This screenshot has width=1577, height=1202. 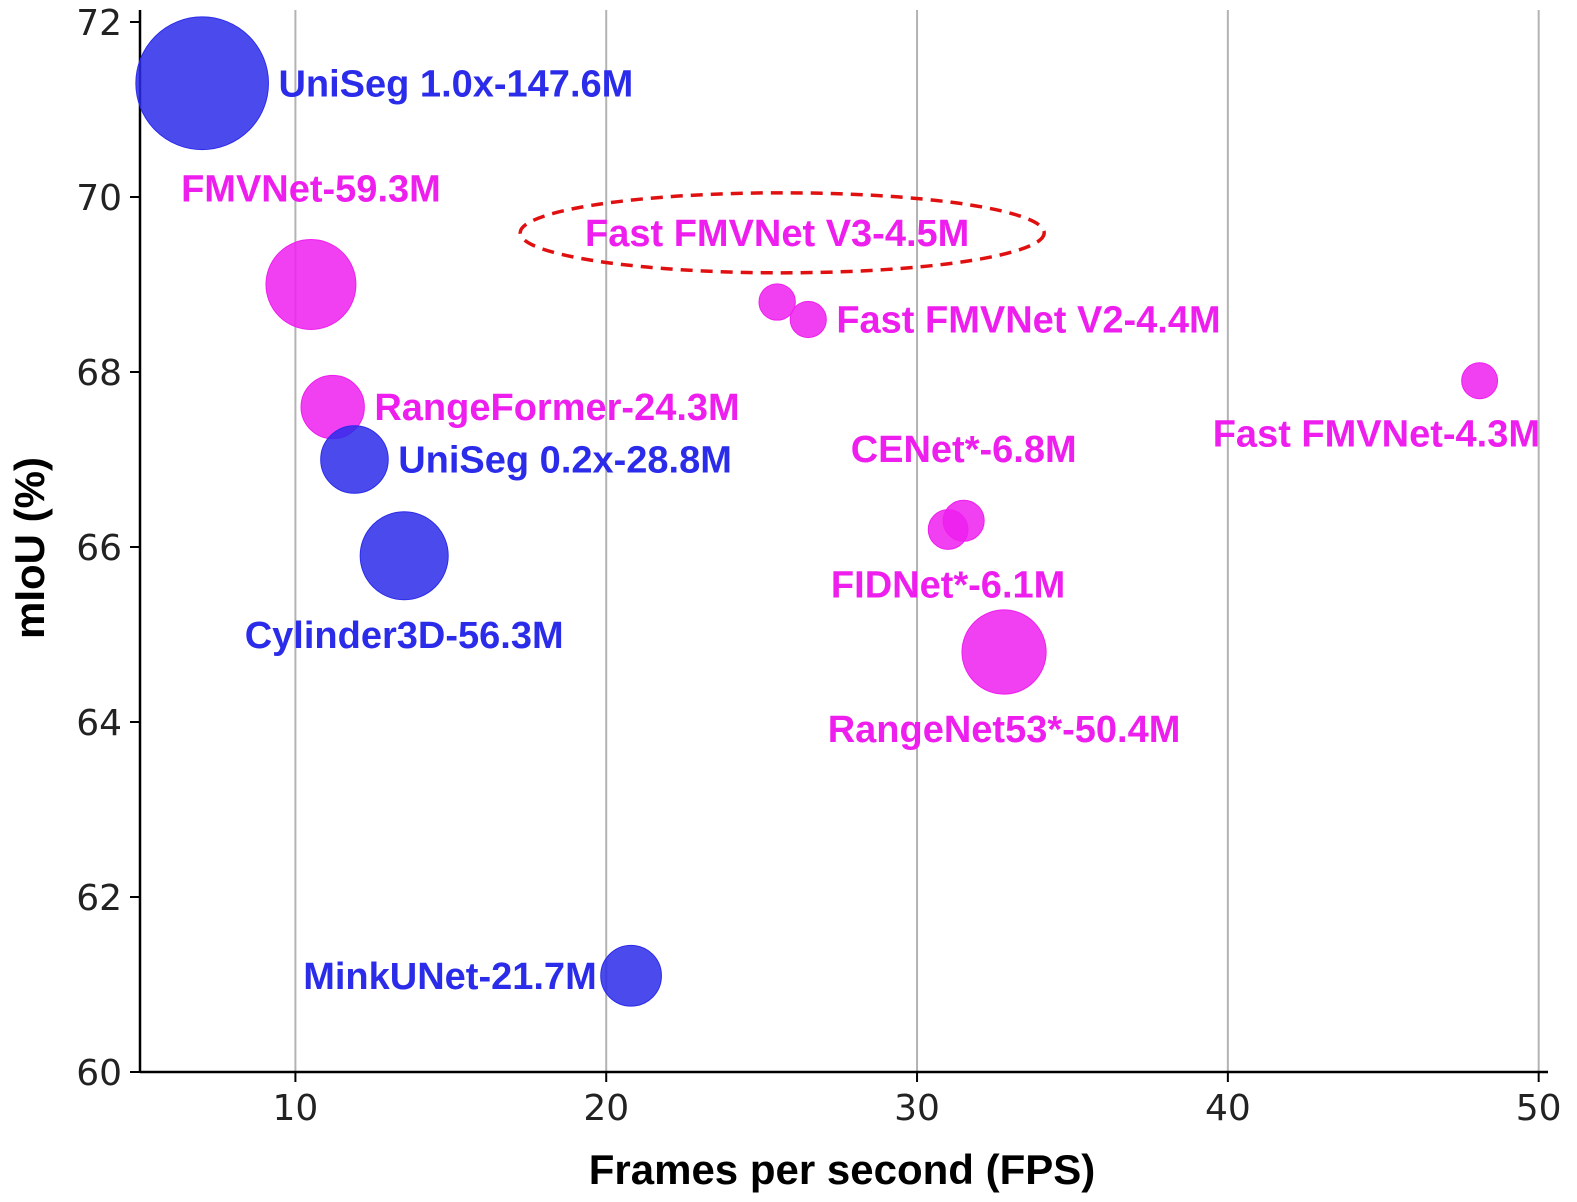 I want to click on data-label: Fast FMVNet V2-4.4M, so click(x=1028, y=321).